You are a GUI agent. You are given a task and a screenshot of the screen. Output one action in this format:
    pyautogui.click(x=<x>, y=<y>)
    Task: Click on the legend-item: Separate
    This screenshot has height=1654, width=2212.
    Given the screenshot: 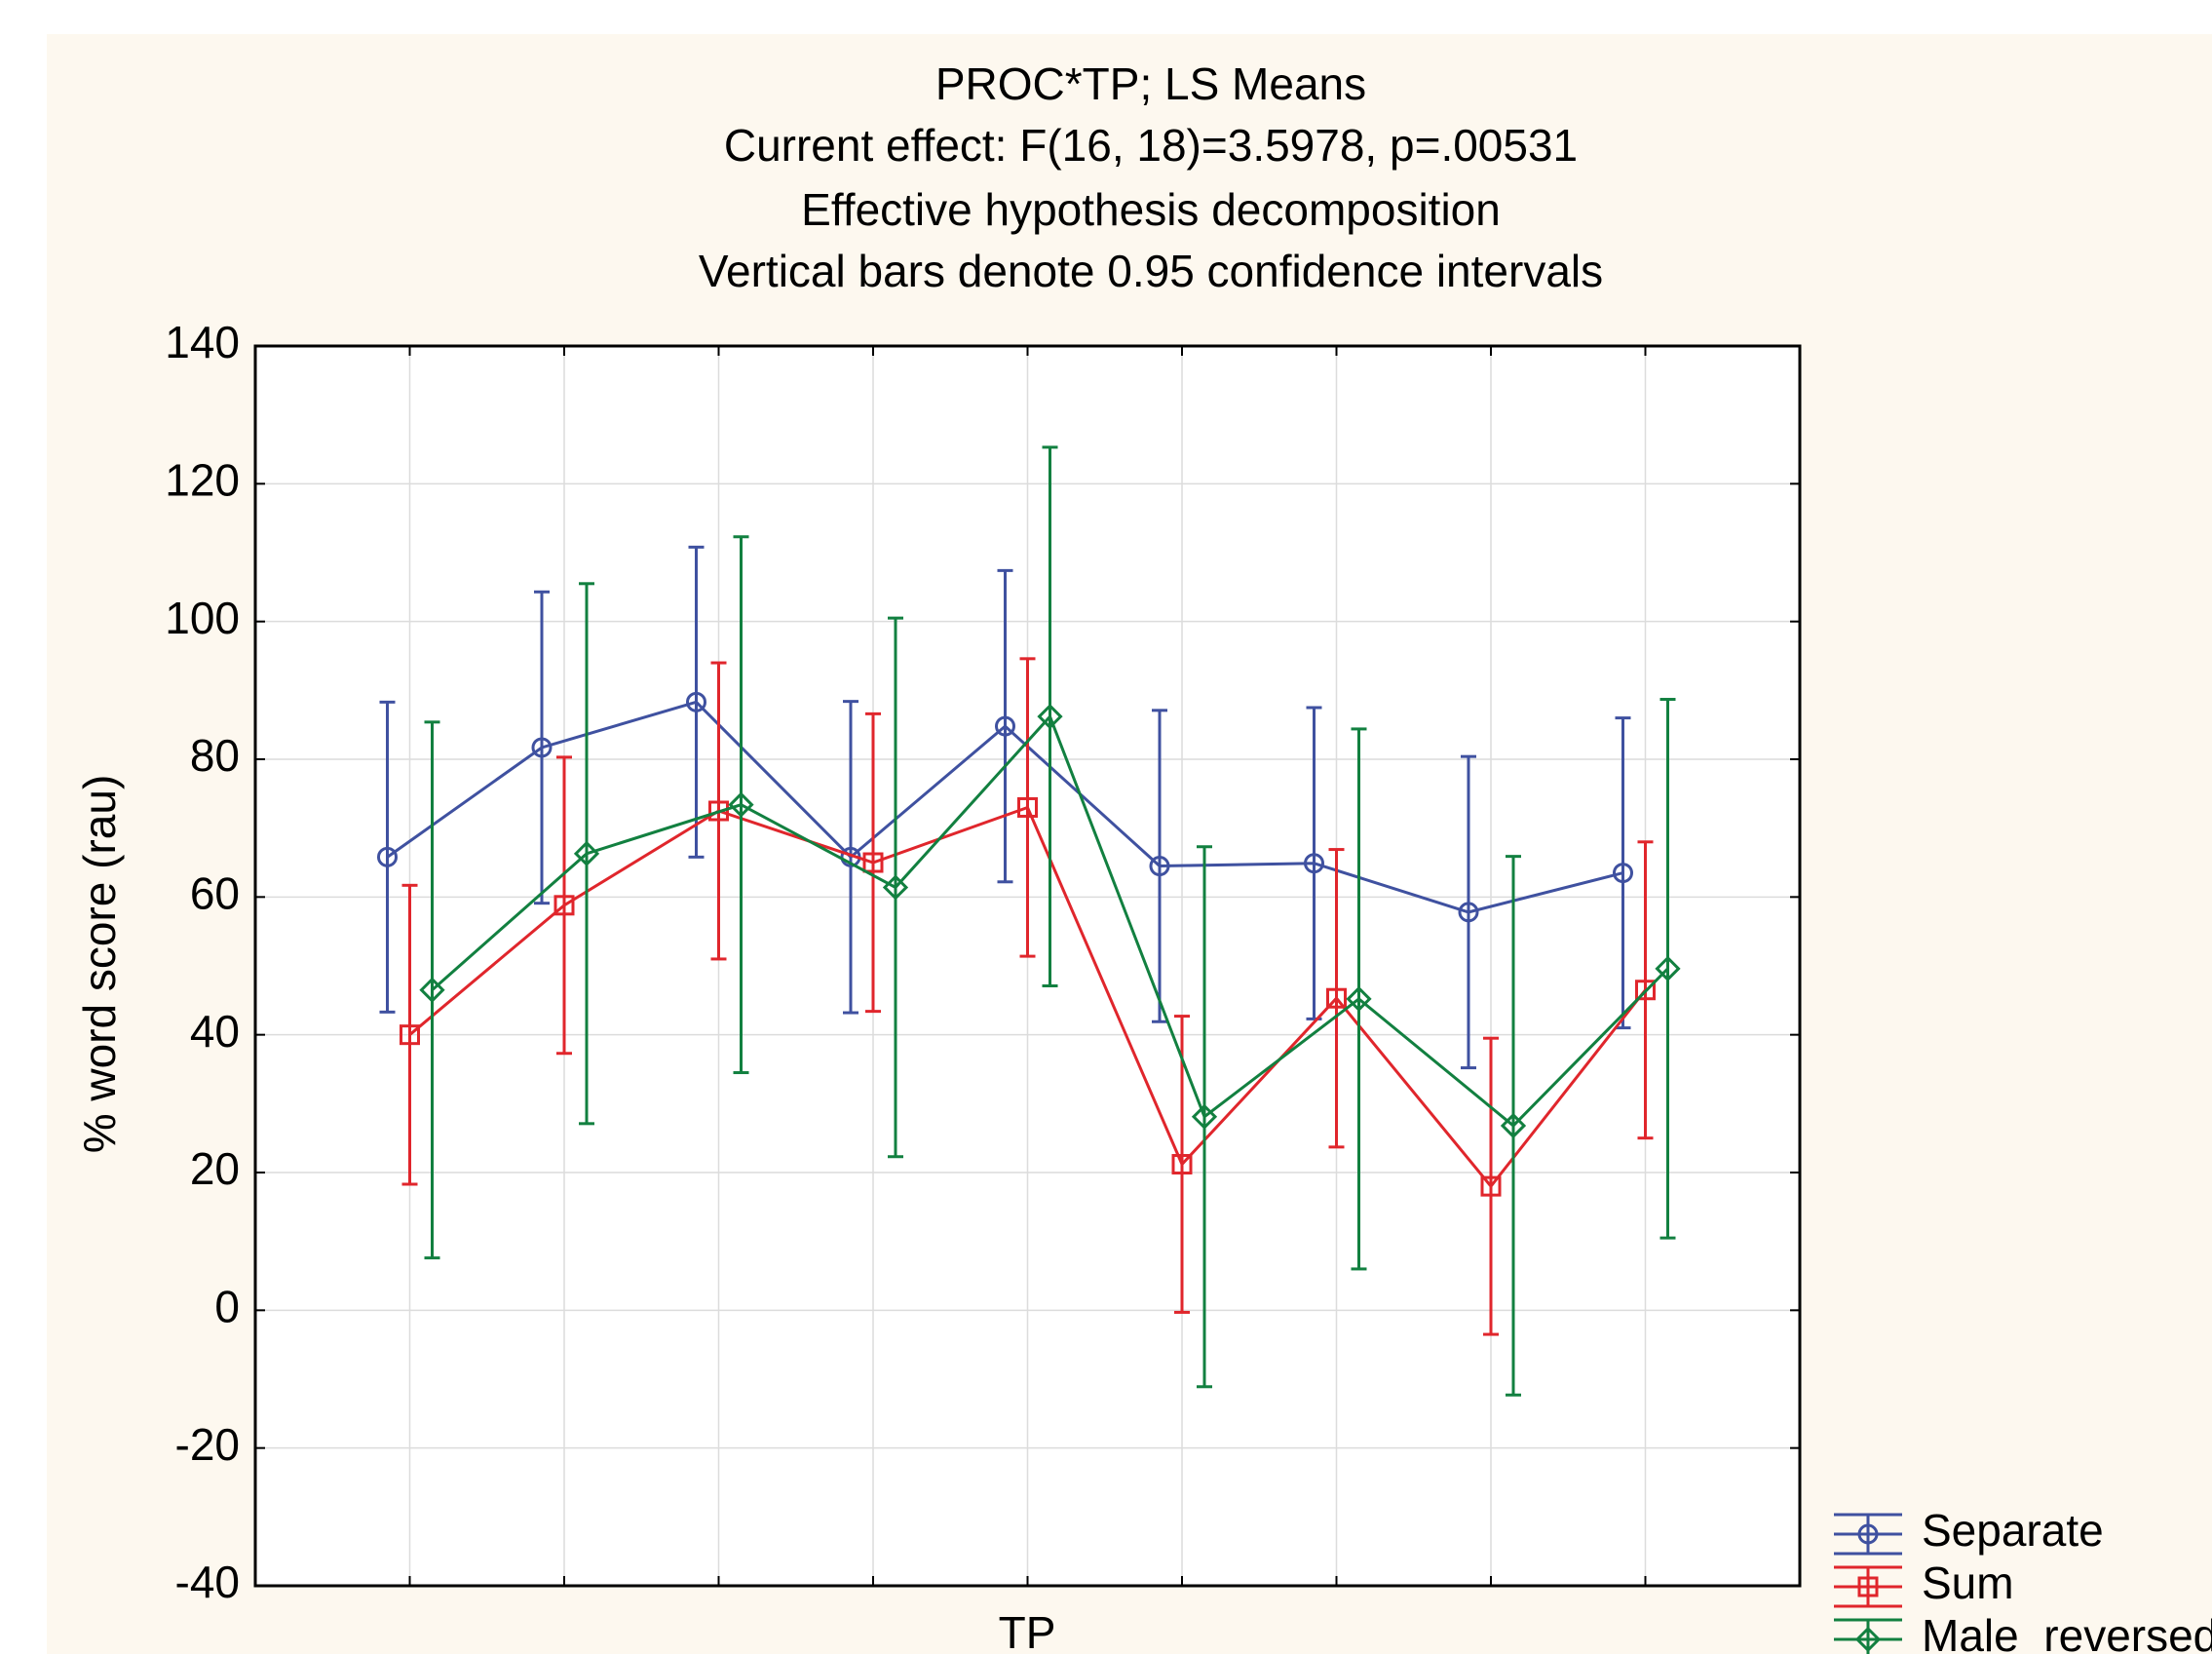 What is the action you would take?
    pyautogui.click(x=1969, y=1530)
    